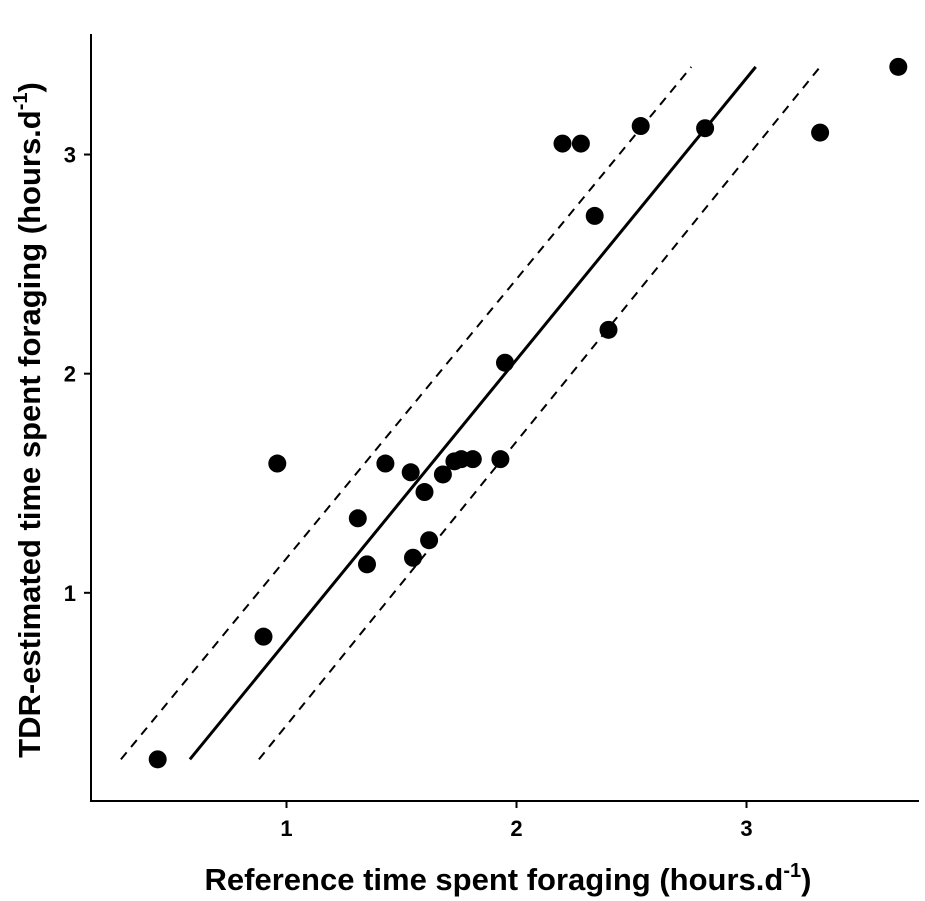 Image resolution: width=925 pixels, height=901 pixels. Describe the element at coordinates (70, 593) in the screenshot. I see `y-tick-label: 1` at that location.